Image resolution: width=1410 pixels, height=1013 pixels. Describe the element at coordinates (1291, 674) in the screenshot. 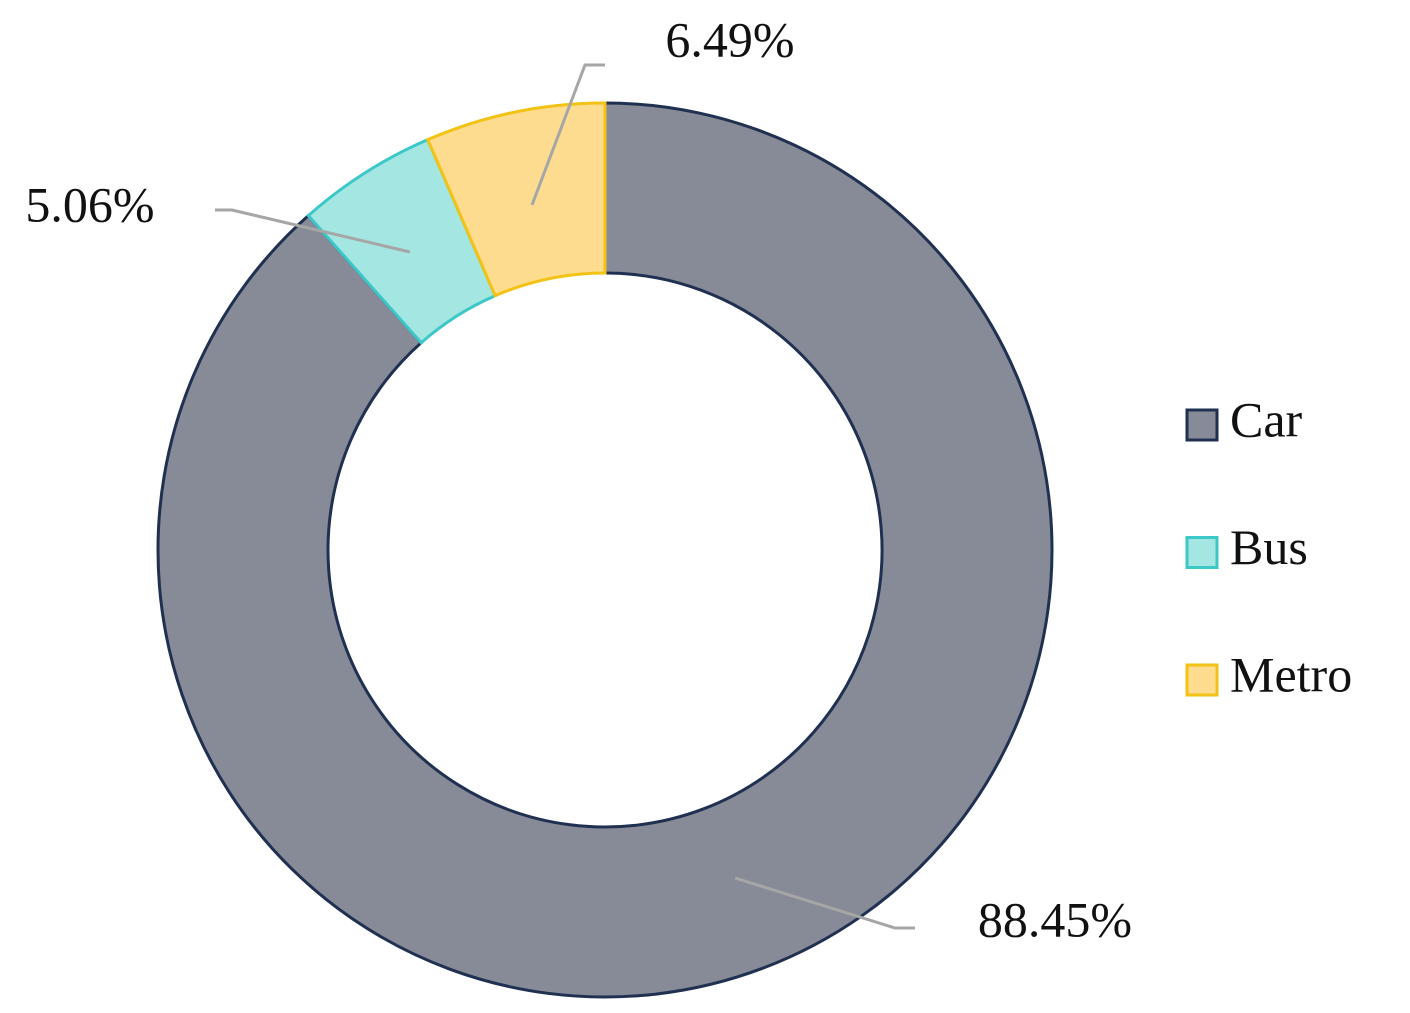

I see `legend-label: Metro` at that location.